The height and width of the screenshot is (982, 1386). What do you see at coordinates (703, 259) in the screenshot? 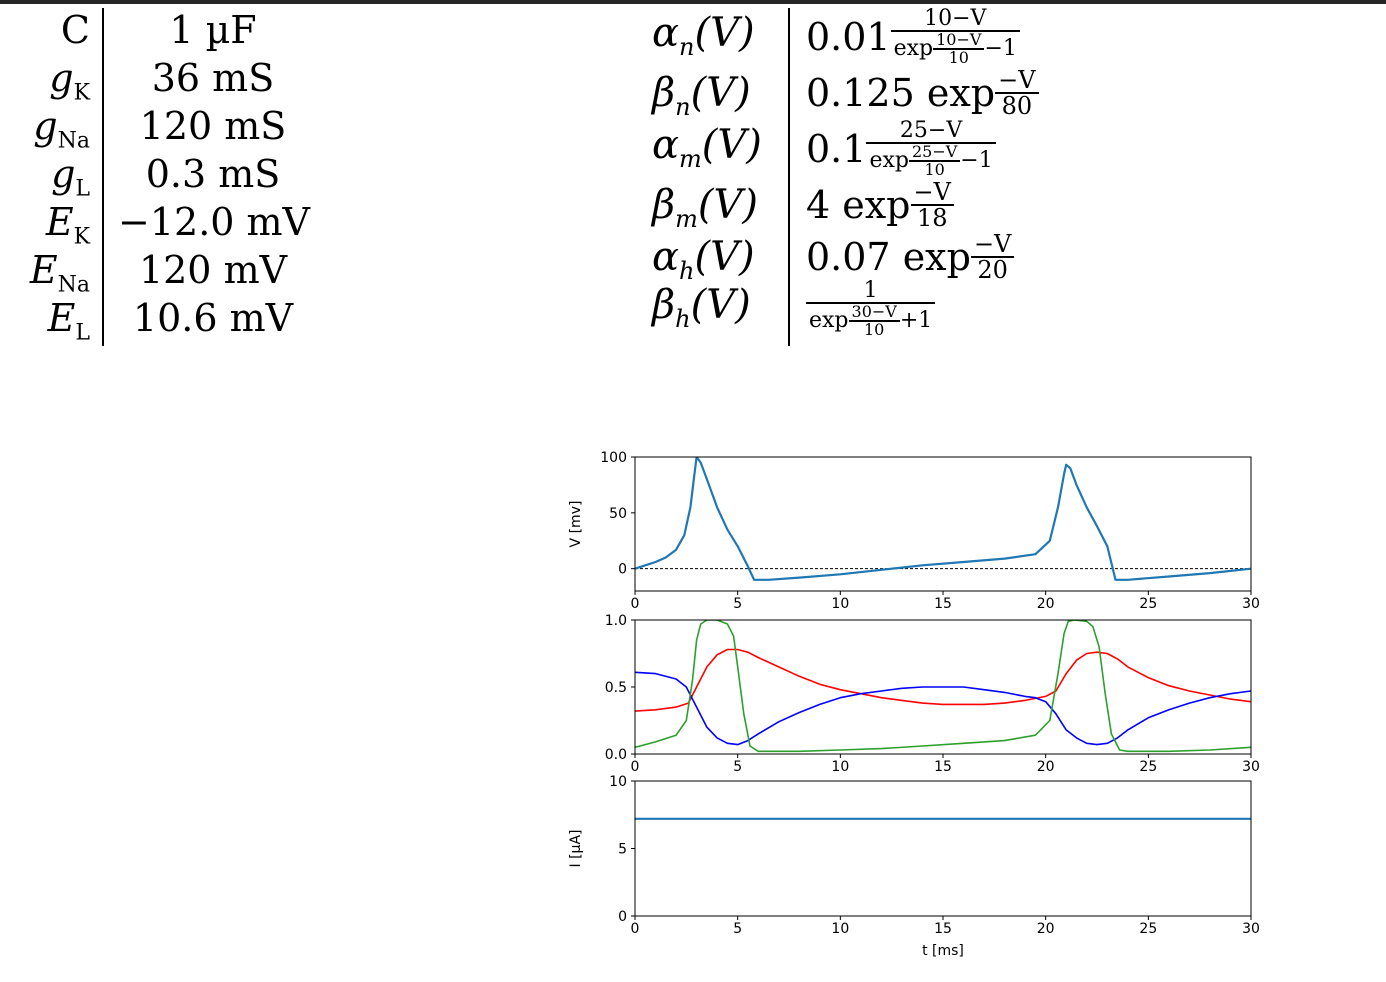
I see `rate-label: αh(V)` at bounding box center [703, 259].